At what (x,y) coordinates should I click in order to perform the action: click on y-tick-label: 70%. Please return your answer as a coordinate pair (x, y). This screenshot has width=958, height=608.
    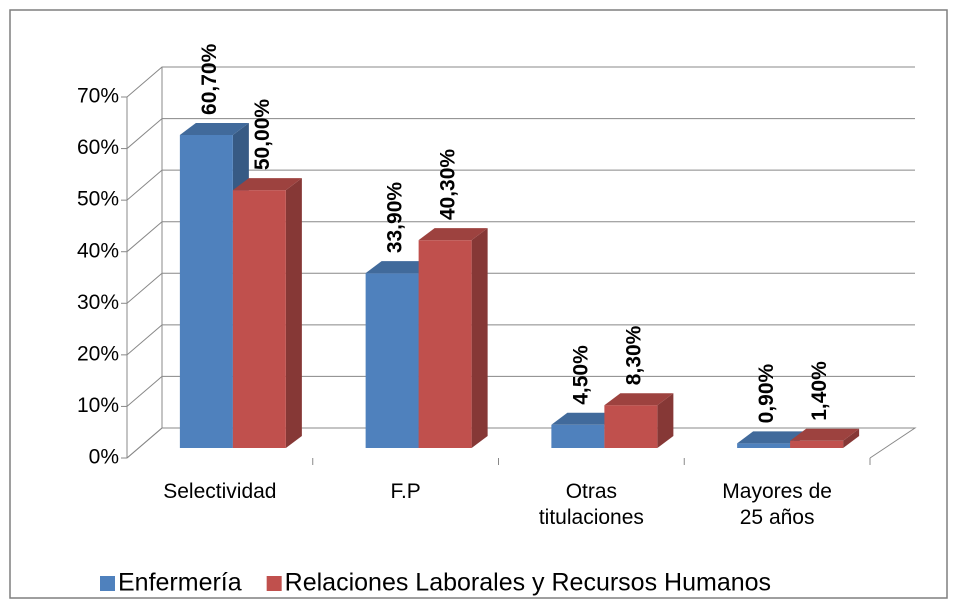
    Looking at the image, I should click on (98, 96).